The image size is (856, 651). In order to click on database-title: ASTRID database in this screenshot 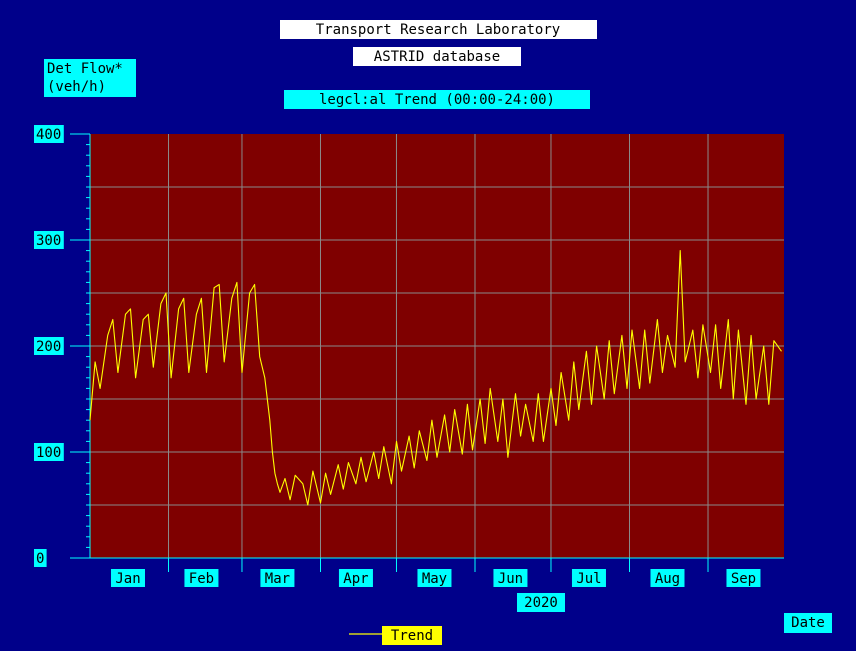, I will do `click(437, 57)`.